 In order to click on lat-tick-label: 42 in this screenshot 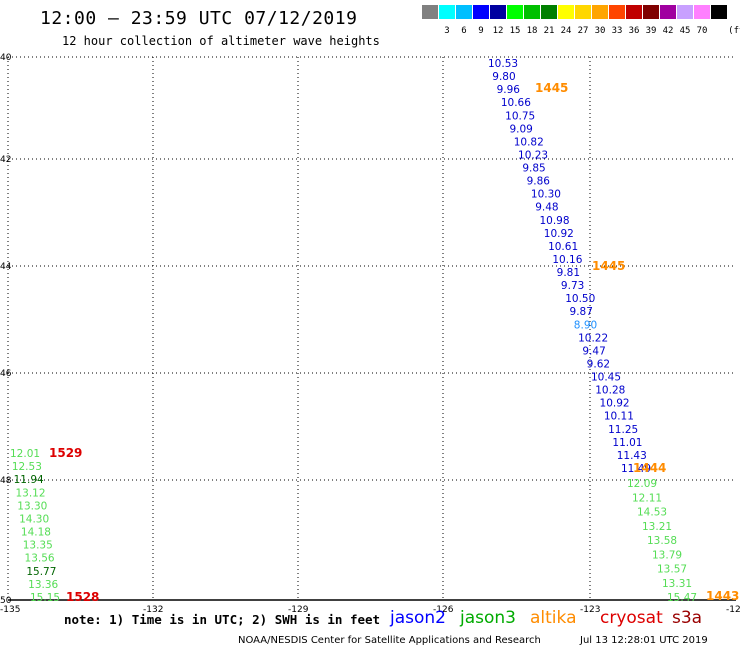, I will do `click(5, 160)`.